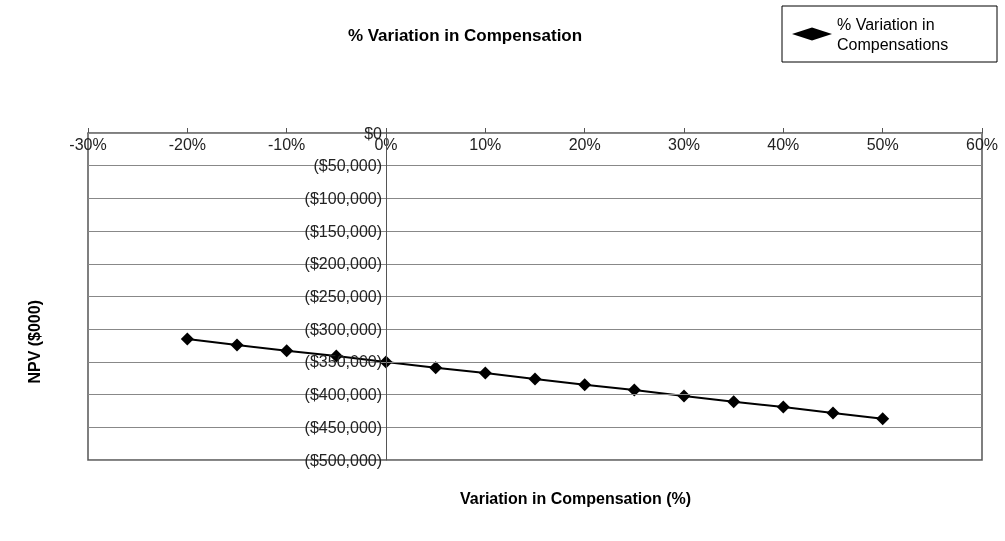 This screenshot has width=1005, height=541. What do you see at coordinates (576, 498) in the screenshot?
I see `x-axis-title: Variation in Compensation (%)` at bounding box center [576, 498].